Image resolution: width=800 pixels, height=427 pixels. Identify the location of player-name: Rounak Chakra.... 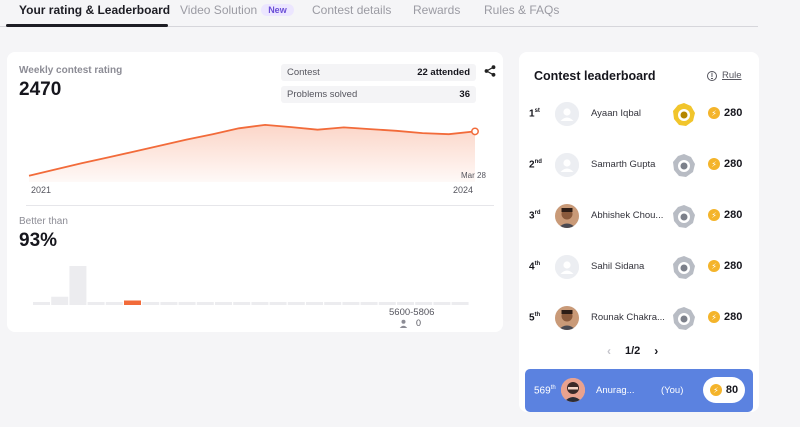
(628, 317).